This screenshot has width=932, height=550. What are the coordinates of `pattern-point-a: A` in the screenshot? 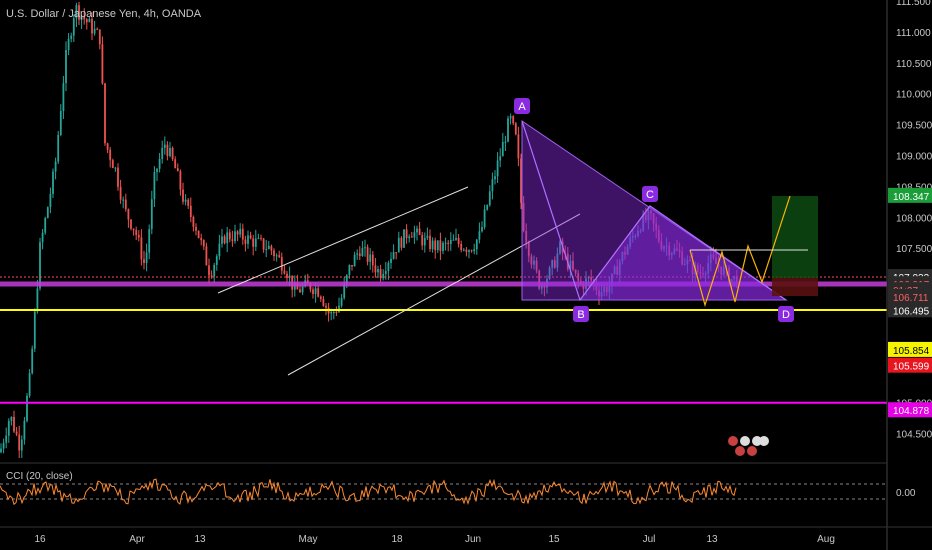 It's located at (522, 106).